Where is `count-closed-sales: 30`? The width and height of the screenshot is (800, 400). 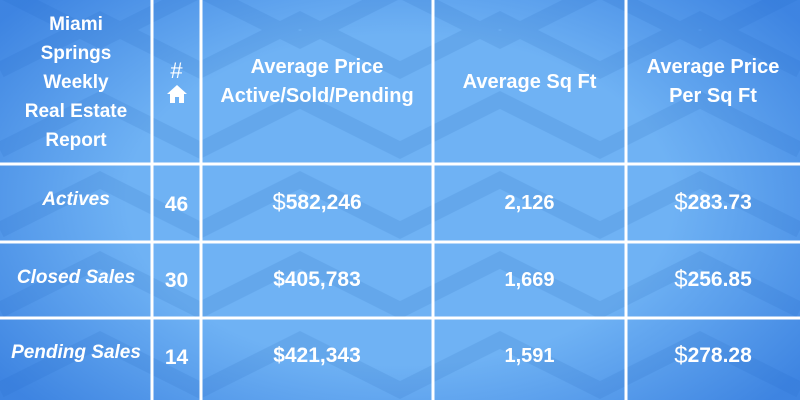 count-closed-sales: 30 is located at coordinates (176, 280).